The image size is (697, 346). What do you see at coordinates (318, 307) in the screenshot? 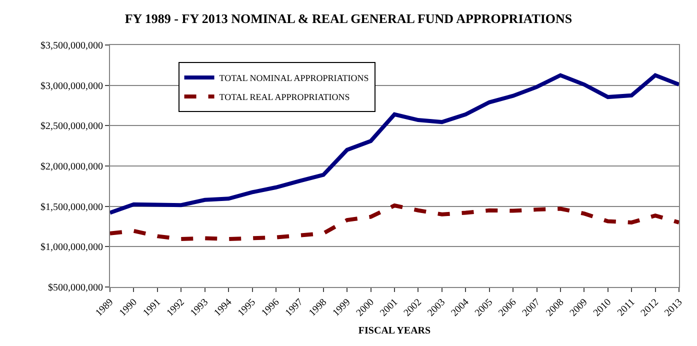
I see `x-tick-label: 1998` at bounding box center [318, 307].